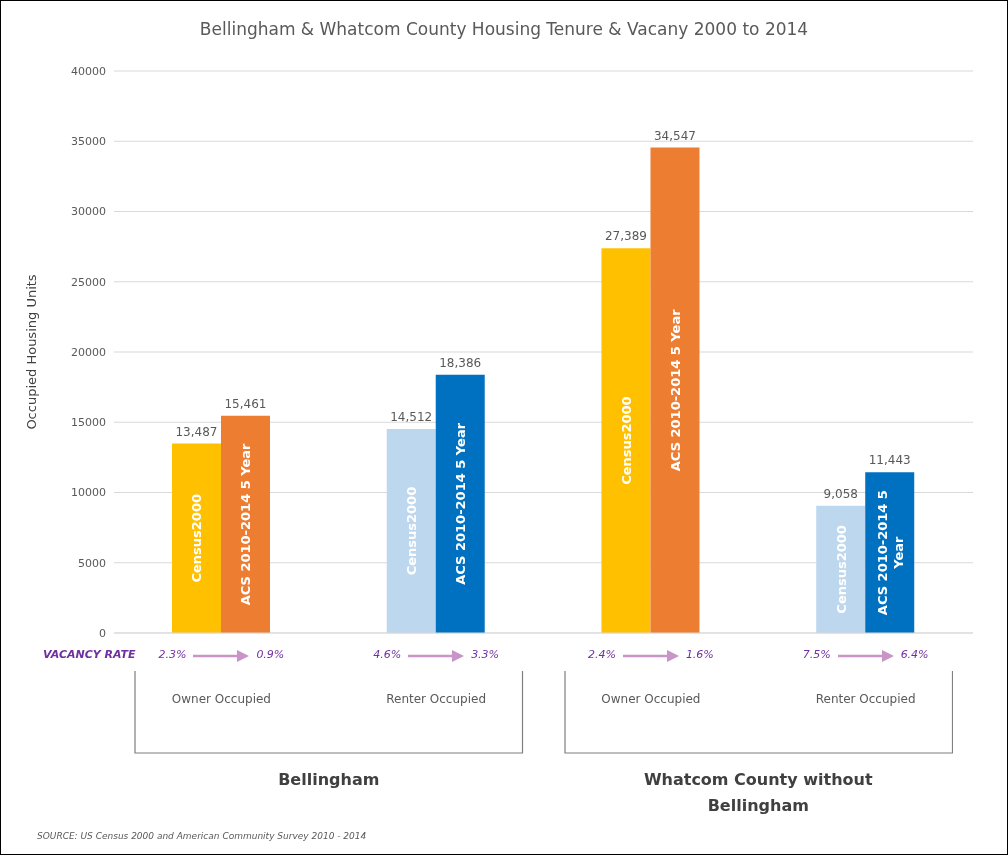 The width and height of the screenshot is (1008, 855). I want to click on data-label: 15,461, so click(245, 403).